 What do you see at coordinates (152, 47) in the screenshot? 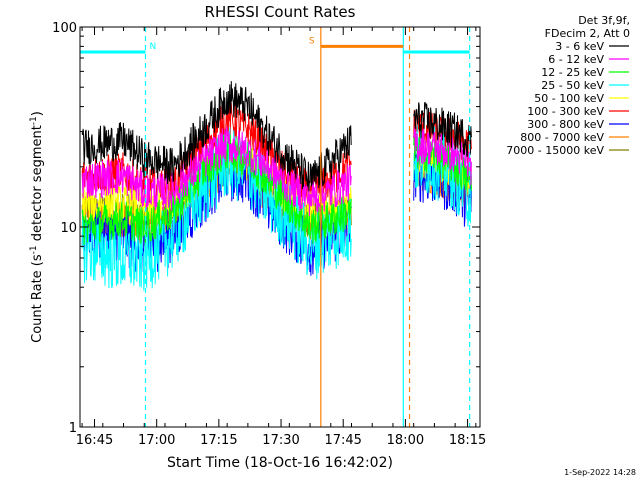
I see `flag-label-n: N` at bounding box center [152, 47].